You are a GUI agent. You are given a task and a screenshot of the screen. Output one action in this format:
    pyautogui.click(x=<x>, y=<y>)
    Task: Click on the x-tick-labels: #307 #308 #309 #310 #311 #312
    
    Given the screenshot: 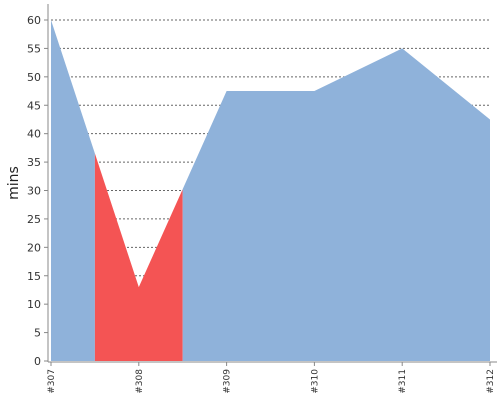 What is the action you would take?
    pyautogui.click(x=271, y=378)
    